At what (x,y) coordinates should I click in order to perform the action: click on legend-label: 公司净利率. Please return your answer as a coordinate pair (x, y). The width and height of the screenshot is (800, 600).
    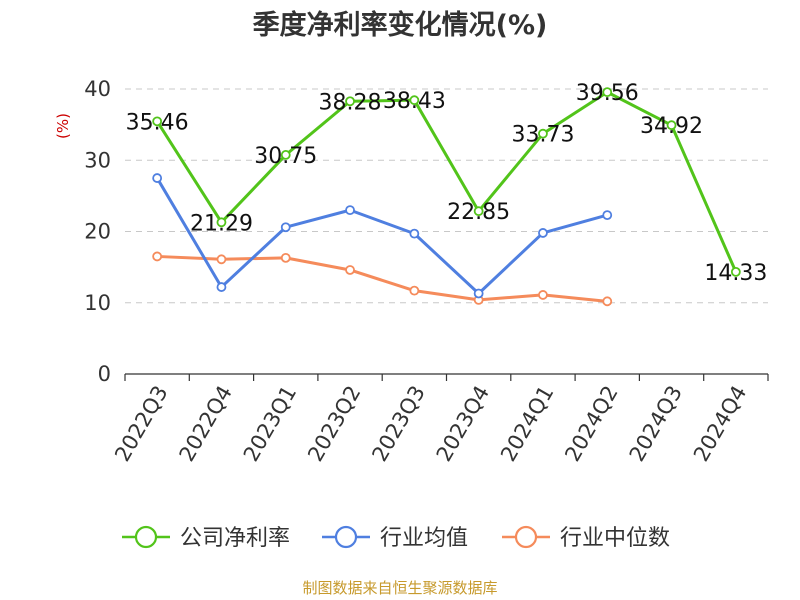
    Looking at the image, I should click on (235, 538).